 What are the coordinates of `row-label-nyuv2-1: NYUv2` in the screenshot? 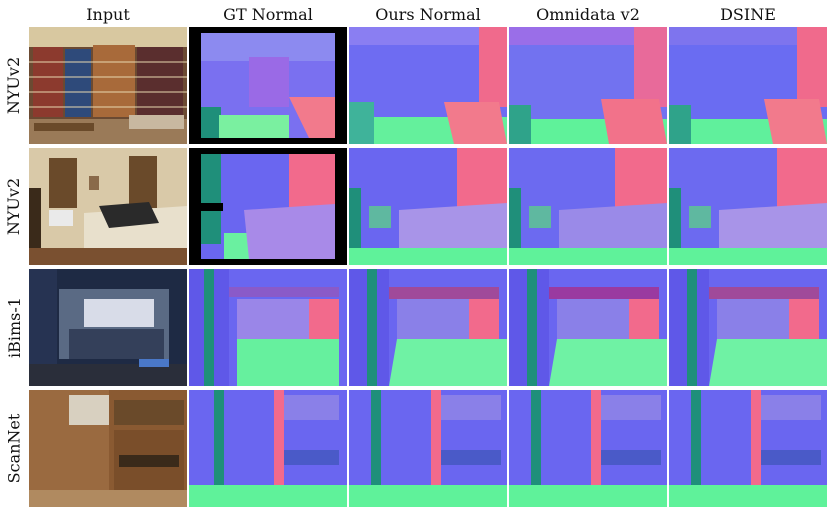 It's located at (14, 85).